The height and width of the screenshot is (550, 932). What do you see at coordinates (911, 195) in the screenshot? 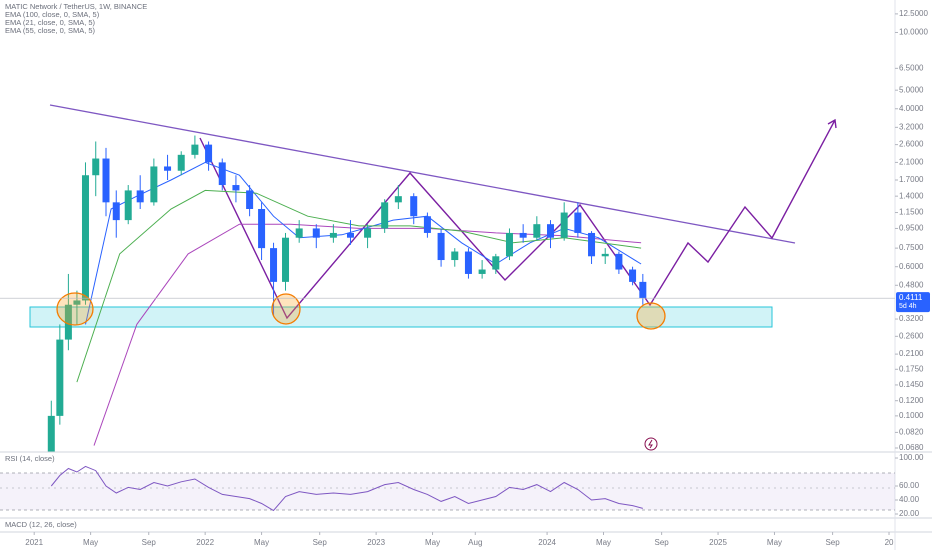
I see `y-tick-label: 1.4000` at bounding box center [911, 195].